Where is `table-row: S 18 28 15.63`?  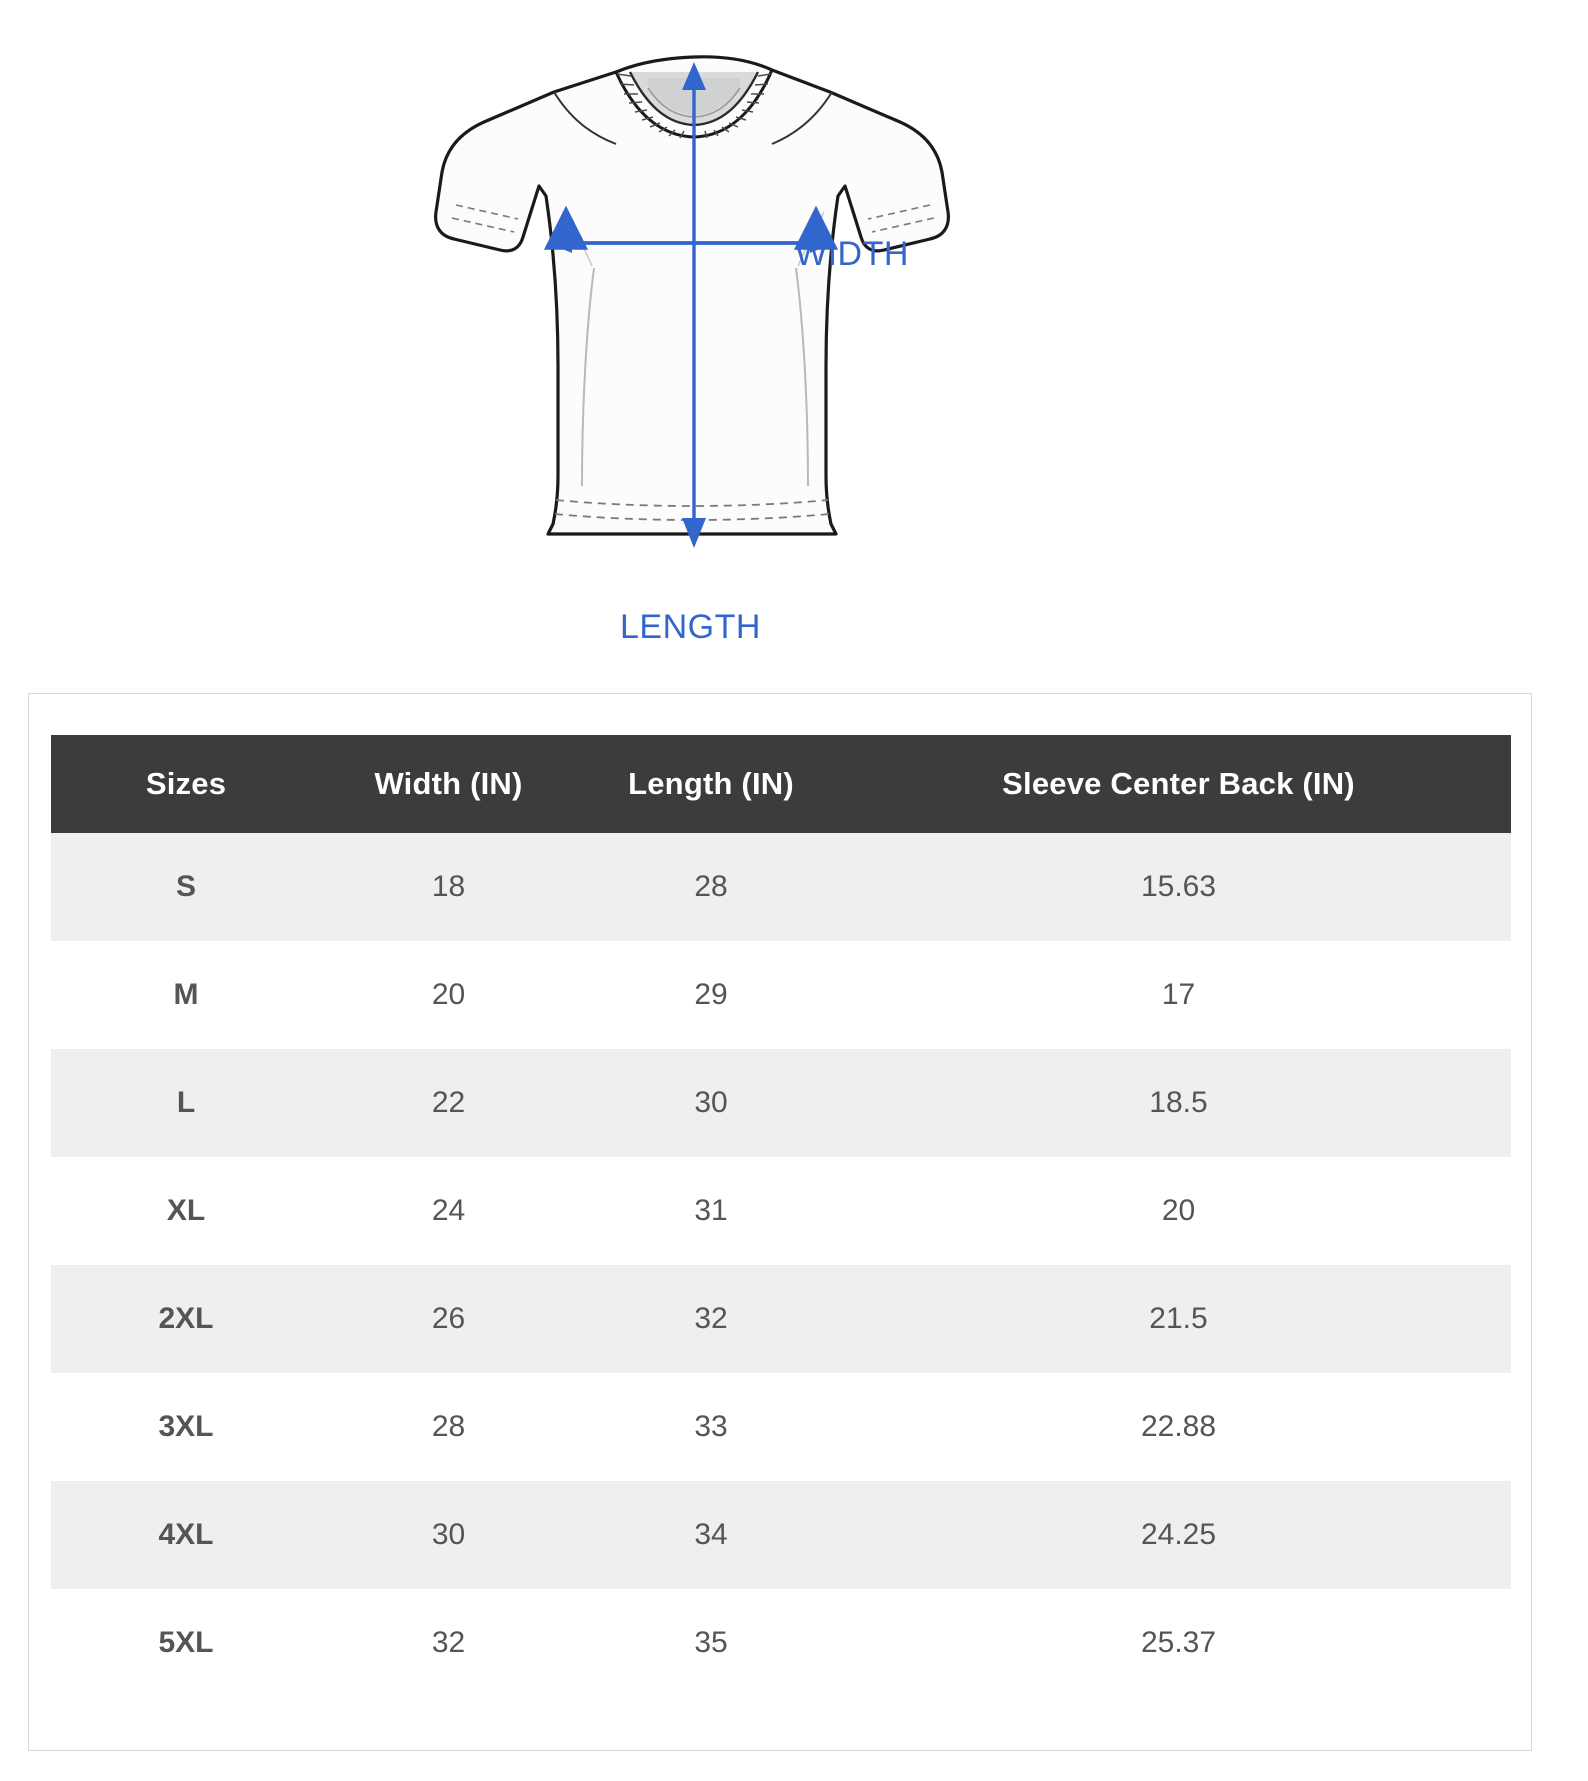
table-row: S 18 28 15.63 is located at coordinates (781, 887).